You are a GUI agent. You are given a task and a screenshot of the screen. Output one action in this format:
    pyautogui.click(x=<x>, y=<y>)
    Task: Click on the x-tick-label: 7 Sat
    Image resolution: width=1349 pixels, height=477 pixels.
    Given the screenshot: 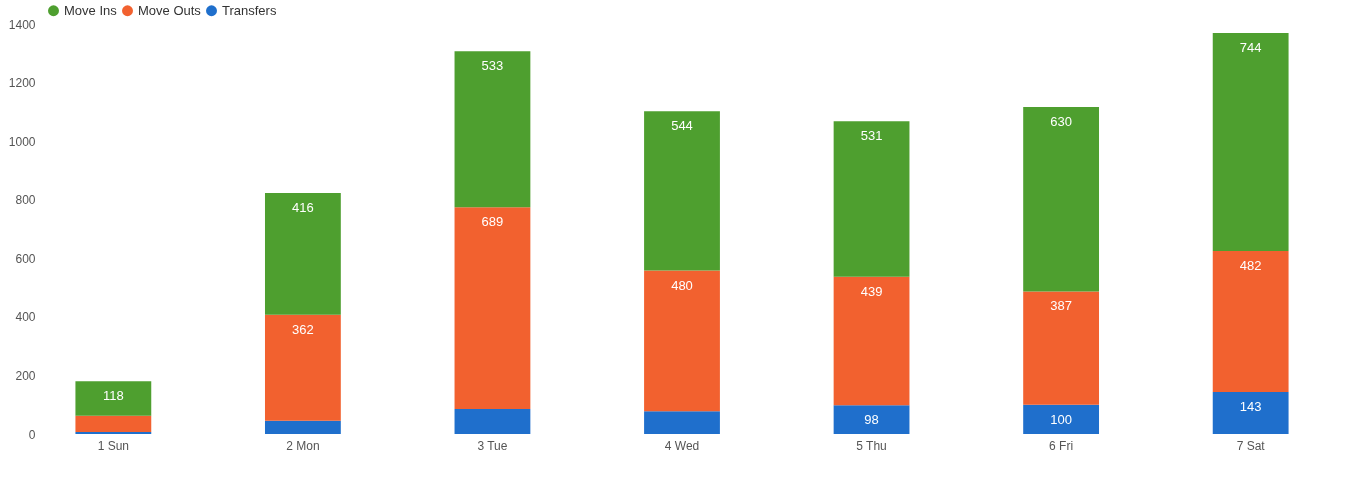 What is the action you would take?
    pyautogui.click(x=1251, y=445)
    